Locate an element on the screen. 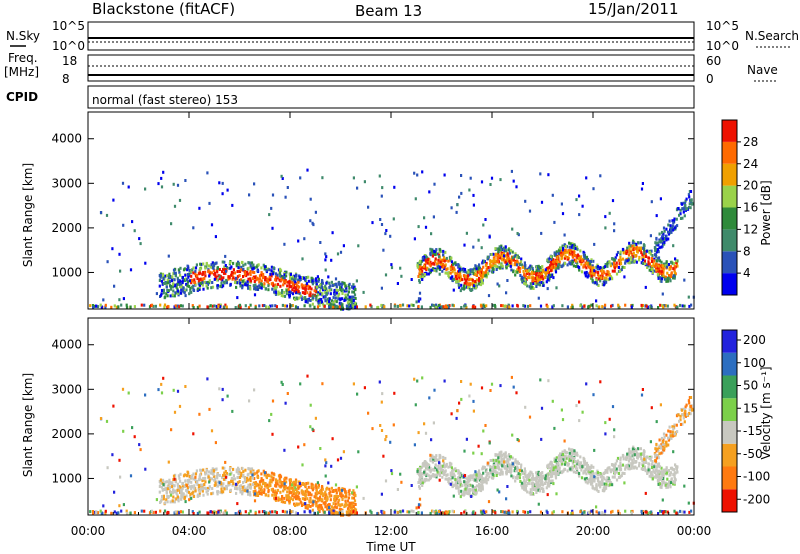  noise-series is located at coordinates (391, 40).